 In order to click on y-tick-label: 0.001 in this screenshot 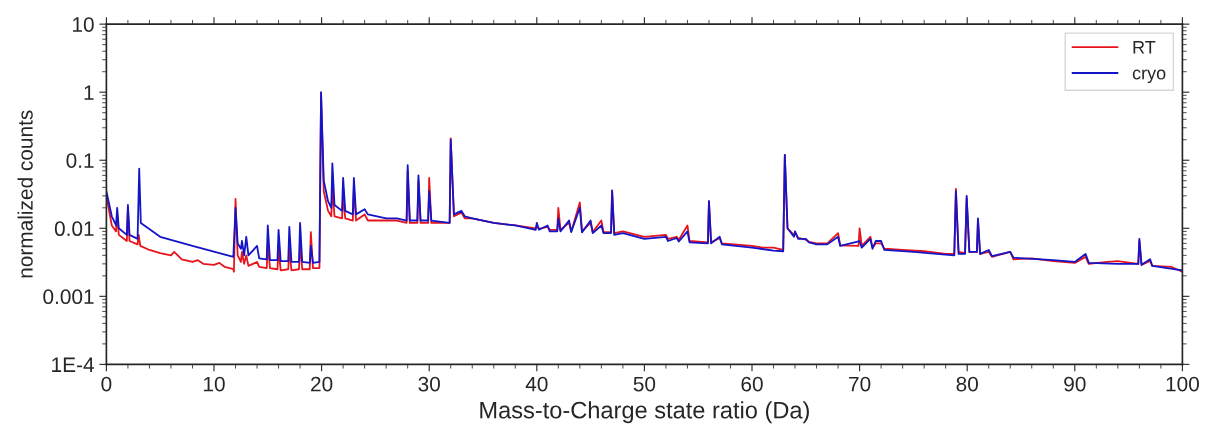, I will do `click(68, 297)`.